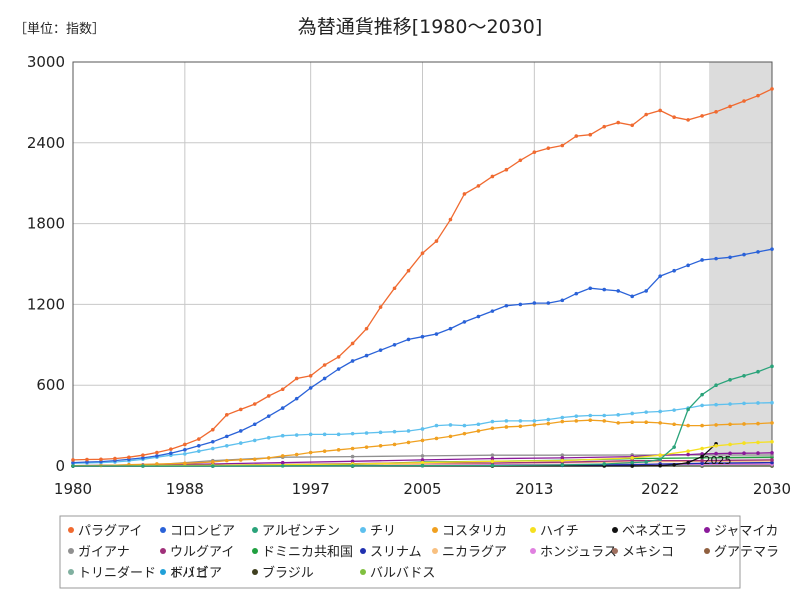  What do you see at coordinates (197, 531) in the screenshot?
I see `legend-item: コロンビア` at bounding box center [197, 531].